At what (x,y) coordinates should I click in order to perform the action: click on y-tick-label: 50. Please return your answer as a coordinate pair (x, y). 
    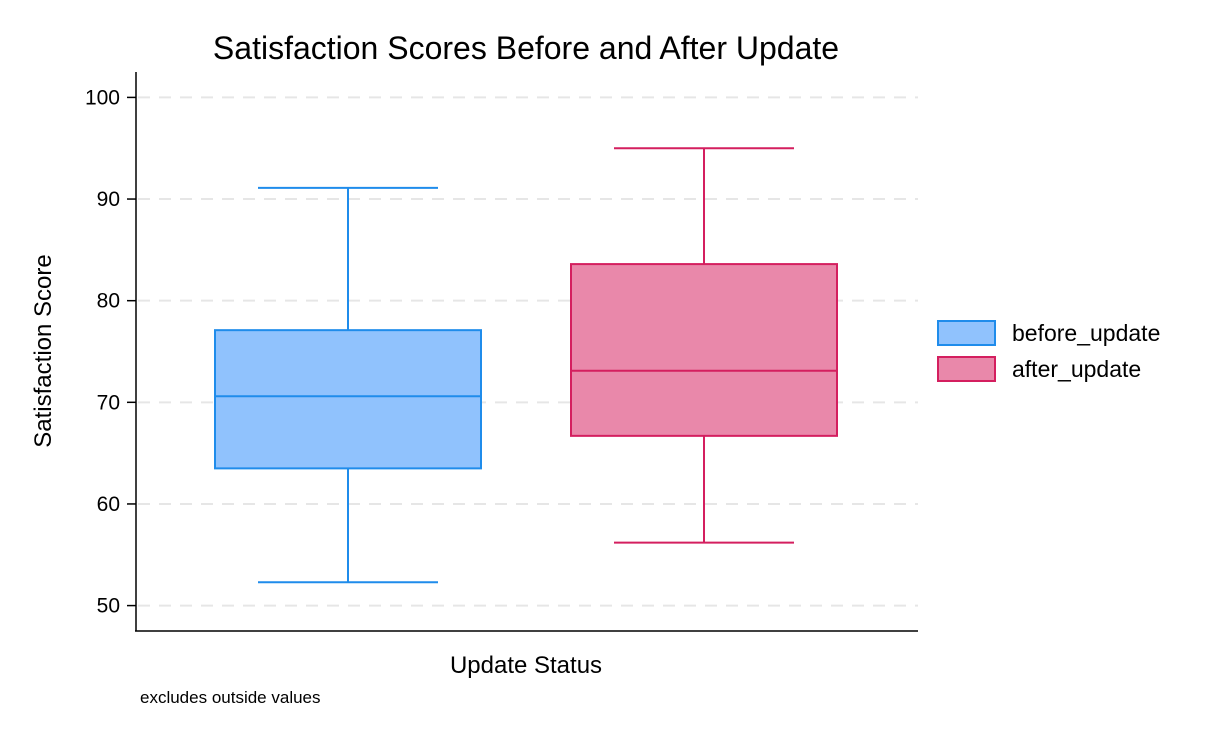
    Looking at the image, I should click on (108, 606).